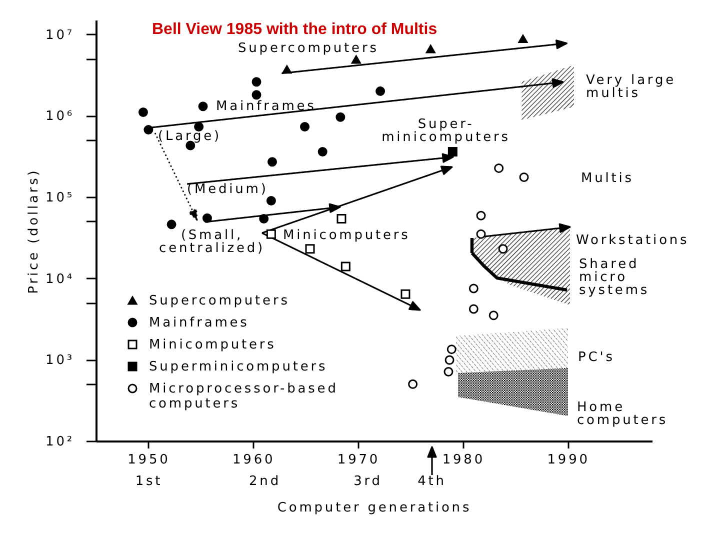  I want to click on x-tick-label: 1960, so click(254, 460).